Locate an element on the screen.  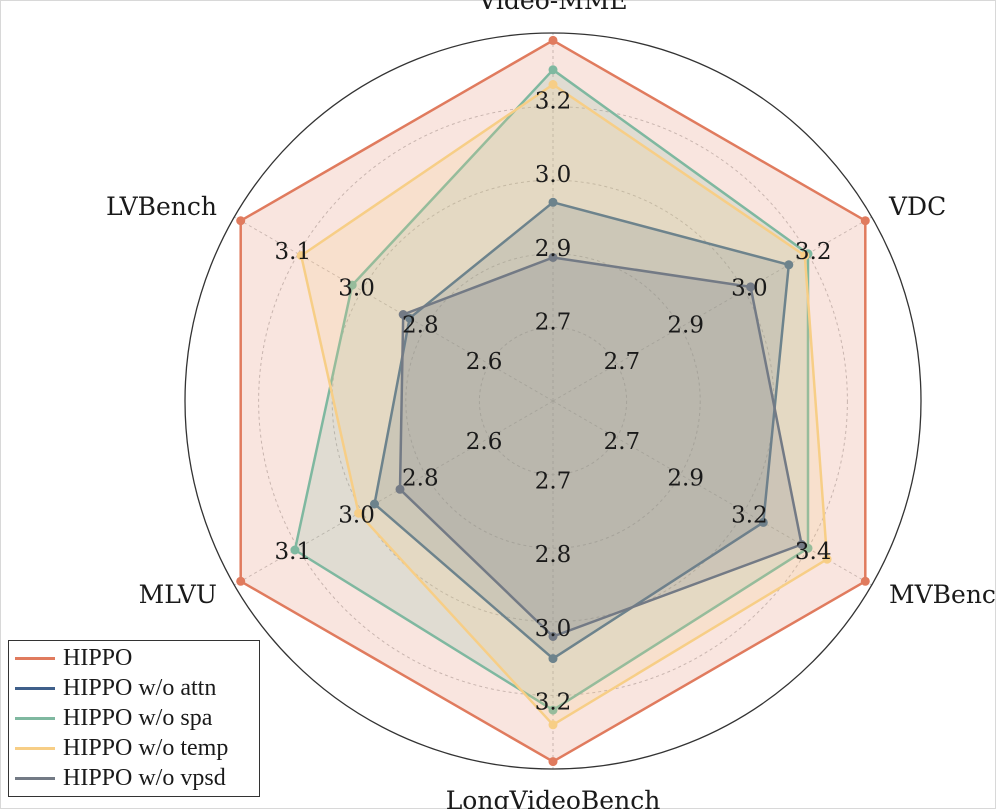
axis-label-vdc: VDC is located at coordinates (917, 206).